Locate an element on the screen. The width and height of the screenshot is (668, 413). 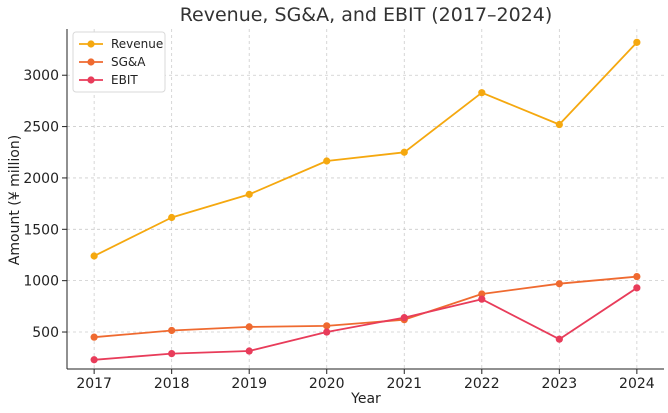
data-point-ebit-2021 is located at coordinates (404, 318).